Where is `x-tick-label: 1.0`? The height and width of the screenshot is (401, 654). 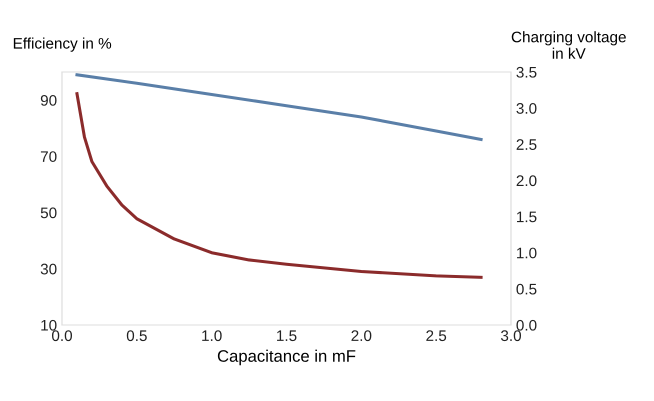 x-tick-label: 1.0 is located at coordinates (212, 336).